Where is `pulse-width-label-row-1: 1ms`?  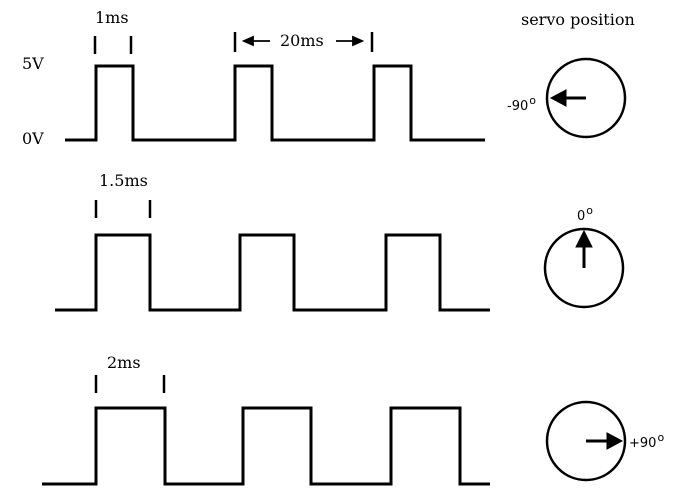
pulse-width-label-row-1: 1ms is located at coordinates (112, 17).